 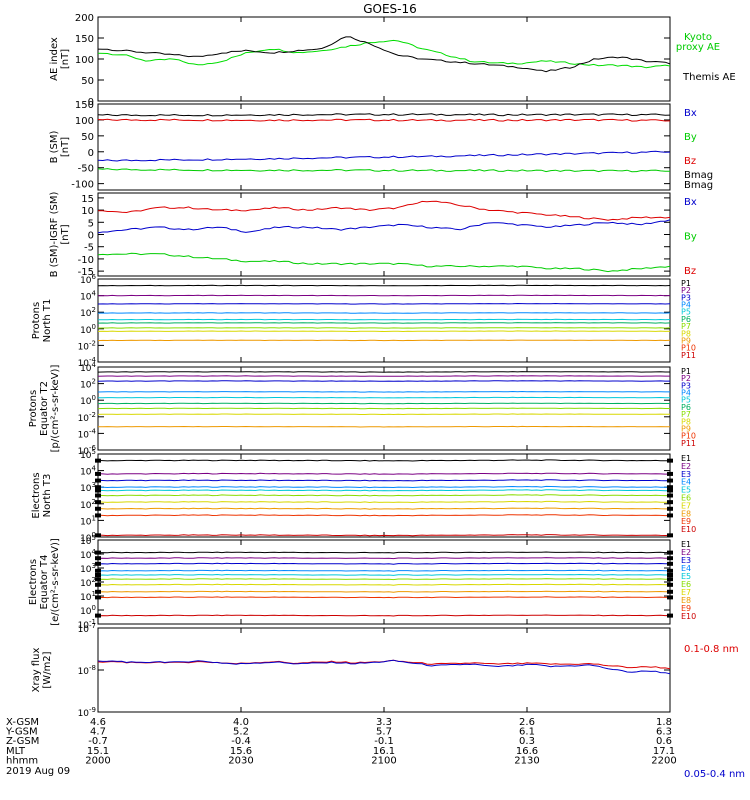 What do you see at coordinates (384, 210) in the screenshot?
I see `series-line-bz` at bounding box center [384, 210].